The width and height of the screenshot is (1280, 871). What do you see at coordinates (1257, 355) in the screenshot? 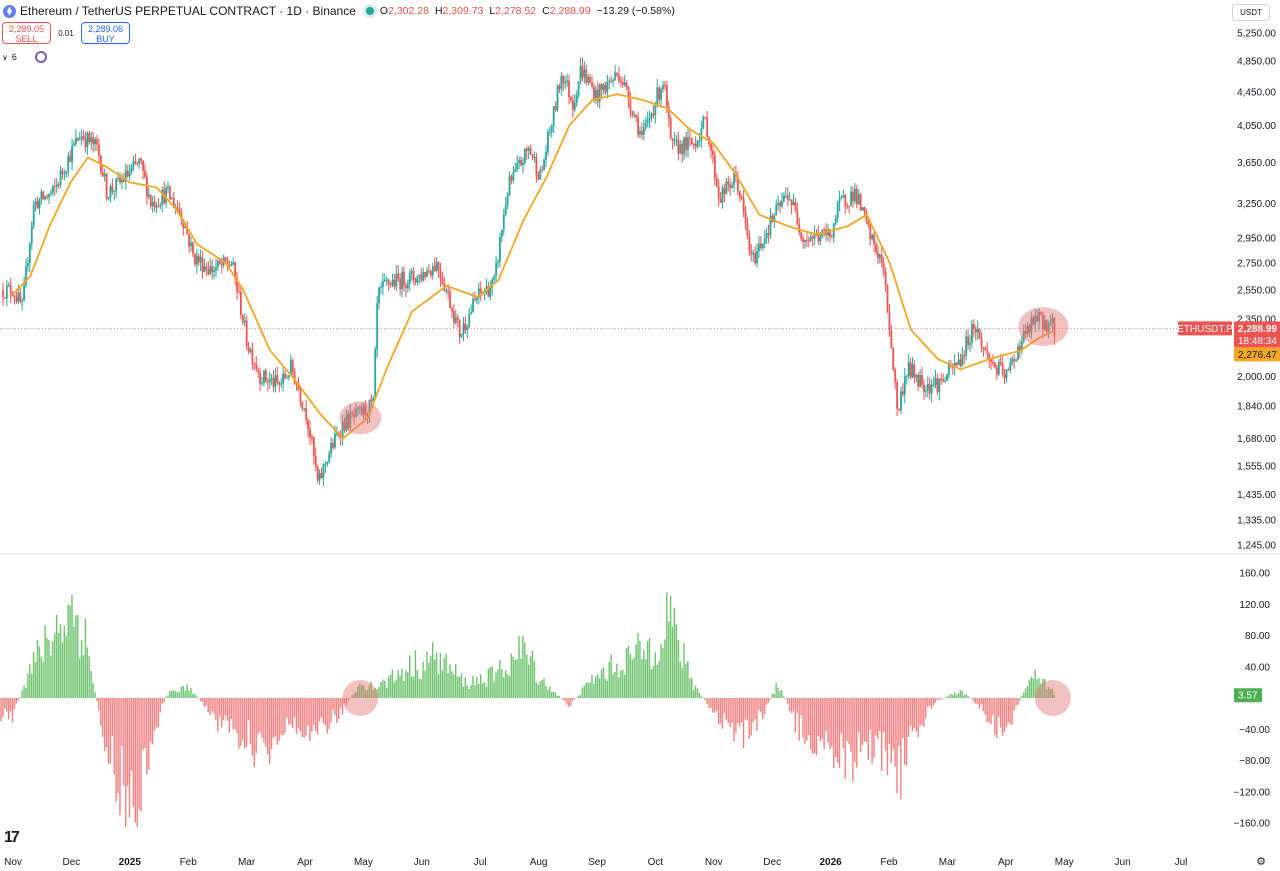
I see `ma-value-tag-text: 2,276.47` at bounding box center [1257, 355].